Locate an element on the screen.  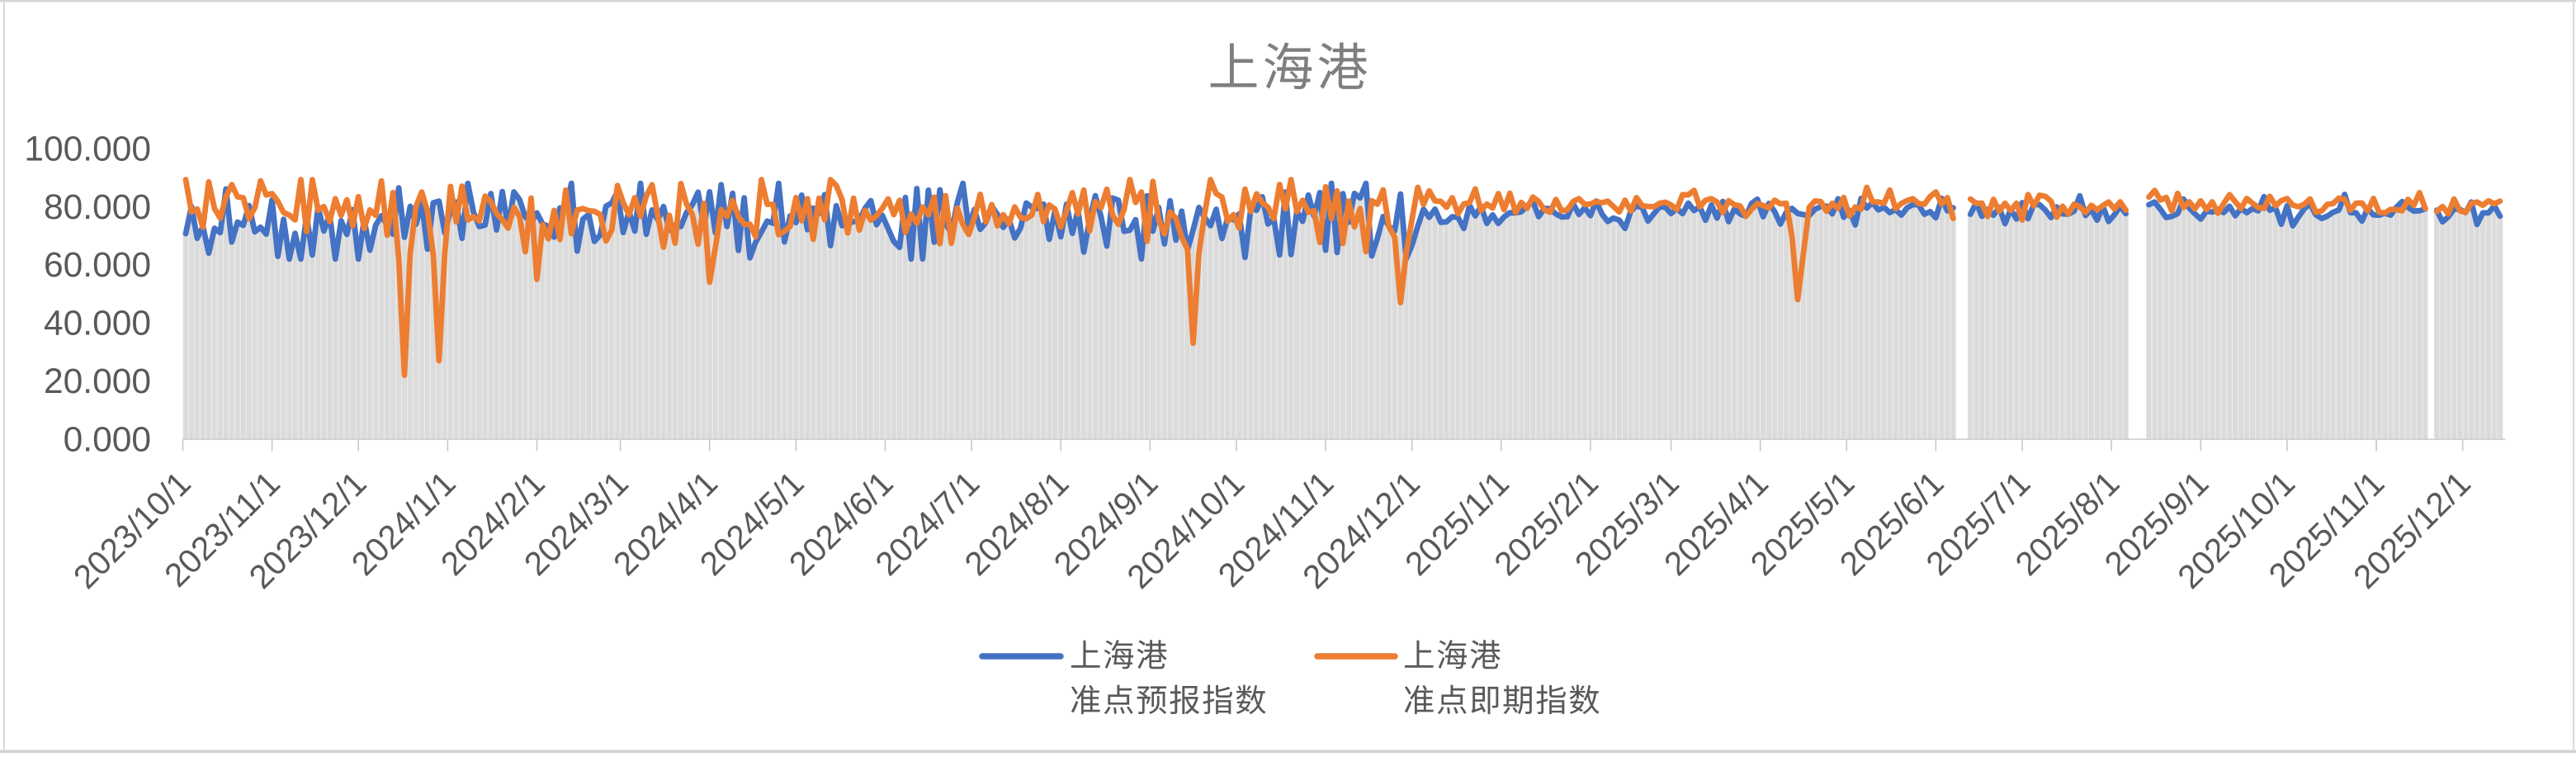
svg-text: 0.000 is located at coordinates (107, 439).